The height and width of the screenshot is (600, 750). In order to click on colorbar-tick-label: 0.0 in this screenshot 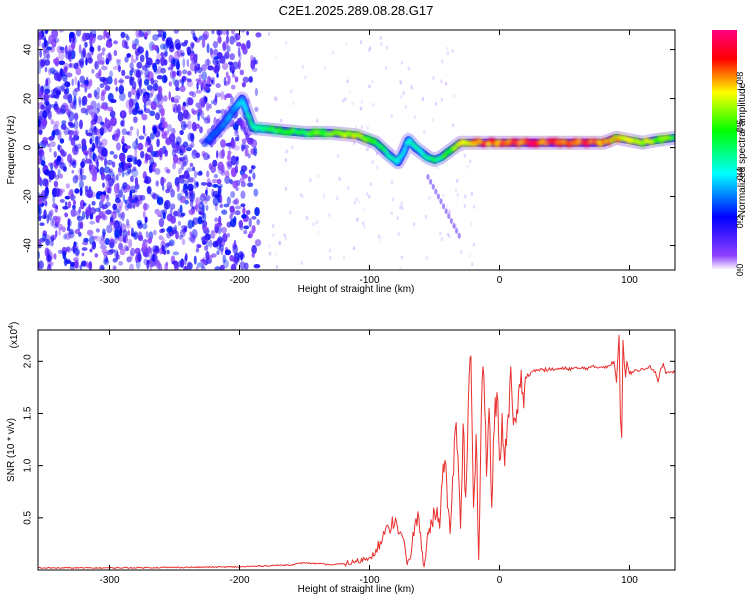, I will do `click(740, 270)`.